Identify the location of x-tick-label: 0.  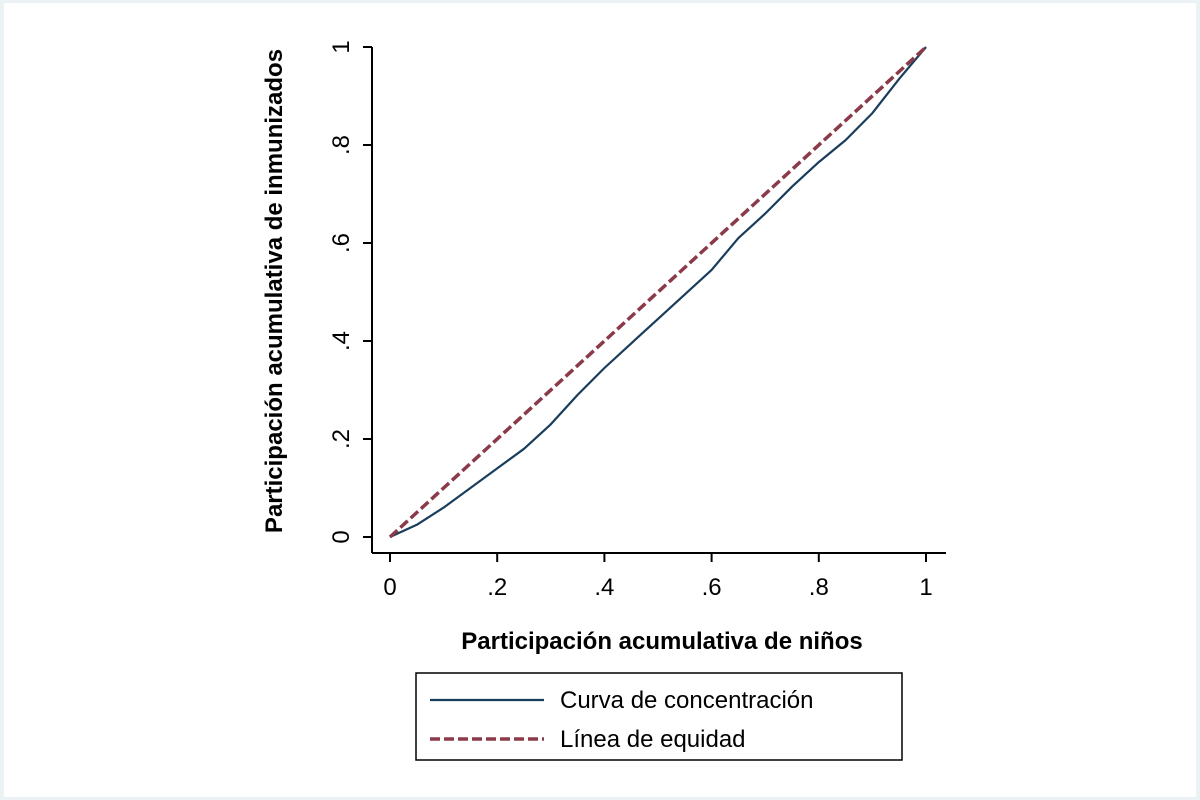
(389, 587).